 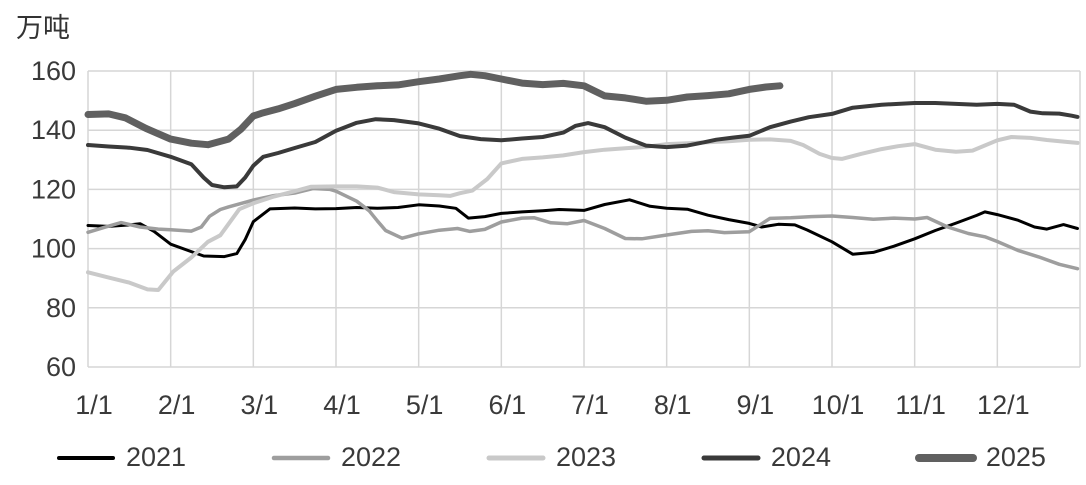 I want to click on legend-swatch-2024, so click(x=731, y=457).